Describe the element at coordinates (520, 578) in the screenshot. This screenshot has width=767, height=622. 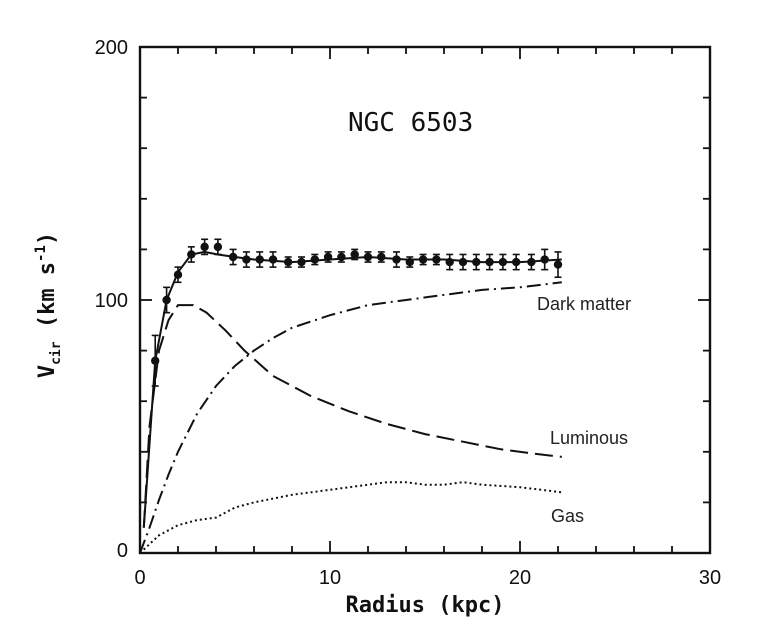
I see `x-tick-label: 20` at that location.